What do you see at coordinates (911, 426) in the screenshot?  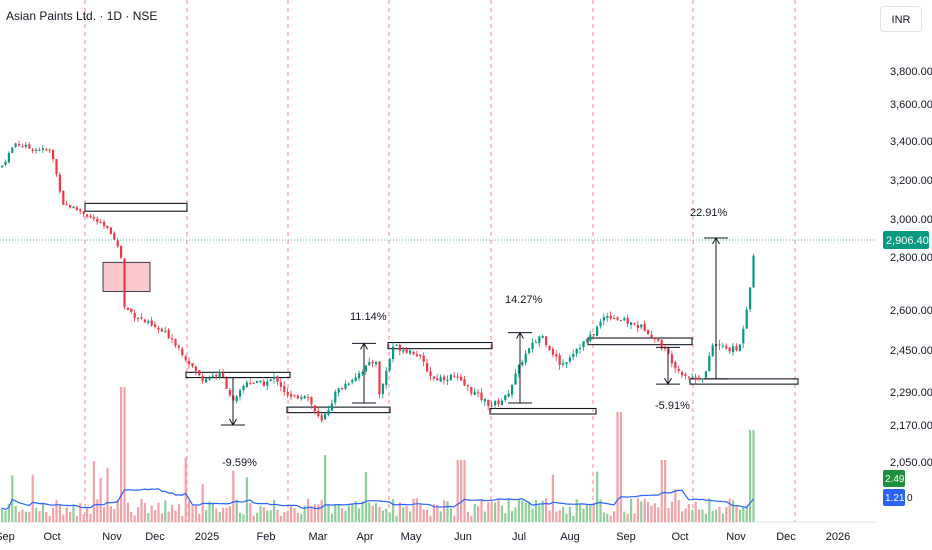 I see `price-tick-label: 2,170.00` at bounding box center [911, 426].